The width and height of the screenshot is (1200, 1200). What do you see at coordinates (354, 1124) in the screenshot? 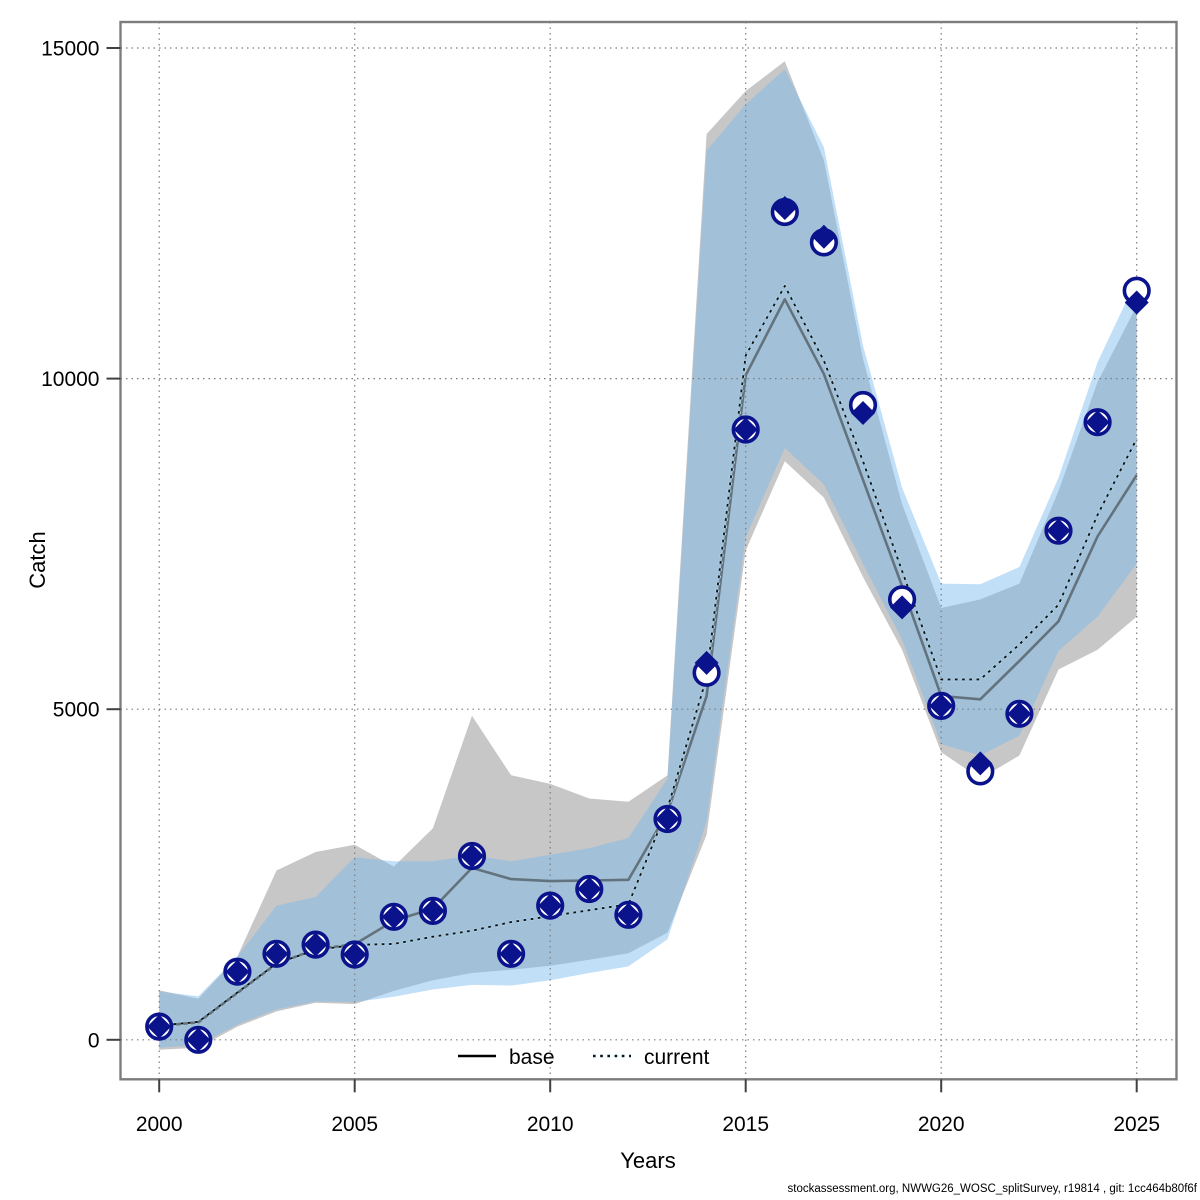
I see `x-tick-label: 2005` at bounding box center [354, 1124].